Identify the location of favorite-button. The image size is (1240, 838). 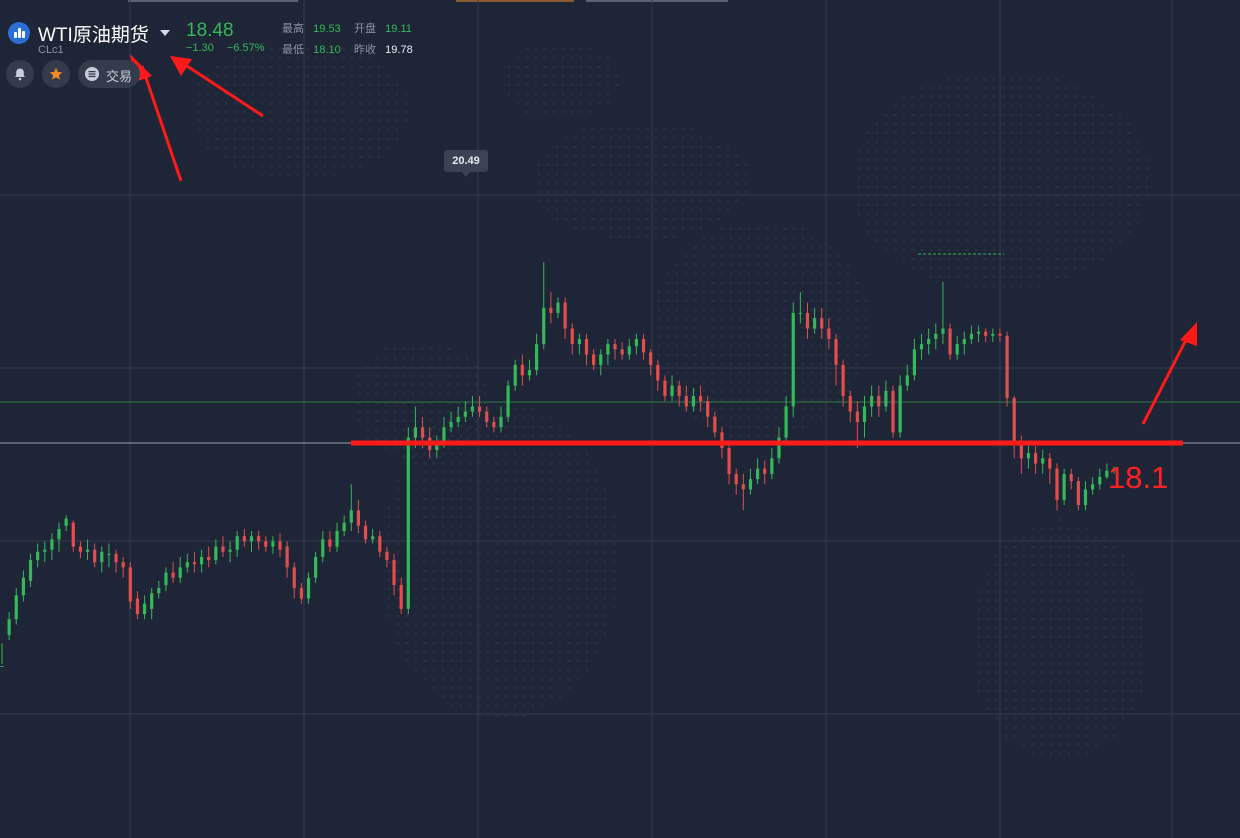
(56, 74).